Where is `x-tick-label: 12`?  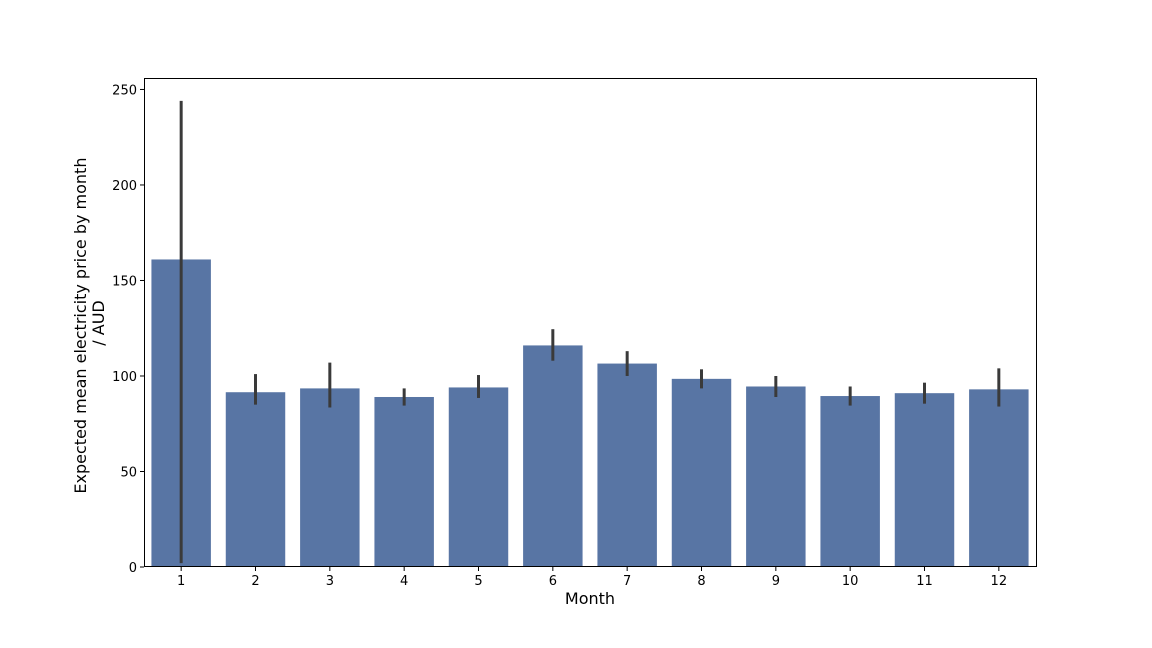
x-tick-label: 12 is located at coordinates (999, 581).